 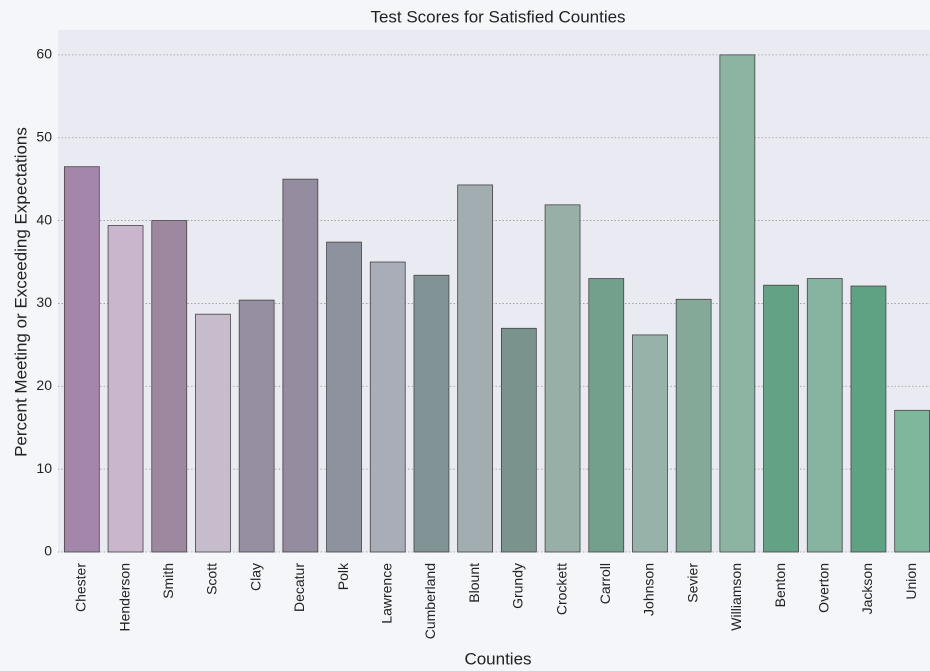 What do you see at coordinates (44, 54) in the screenshot?
I see `y-tick-label: 60` at bounding box center [44, 54].